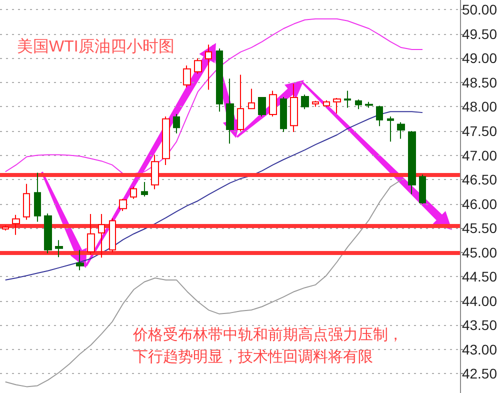 The height and width of the screenshot is (393, 500). What do you see at coordinates (480, 131) in the screenshot?
I see `y-tick-label: 47.50` at bounding box center [480, 131].